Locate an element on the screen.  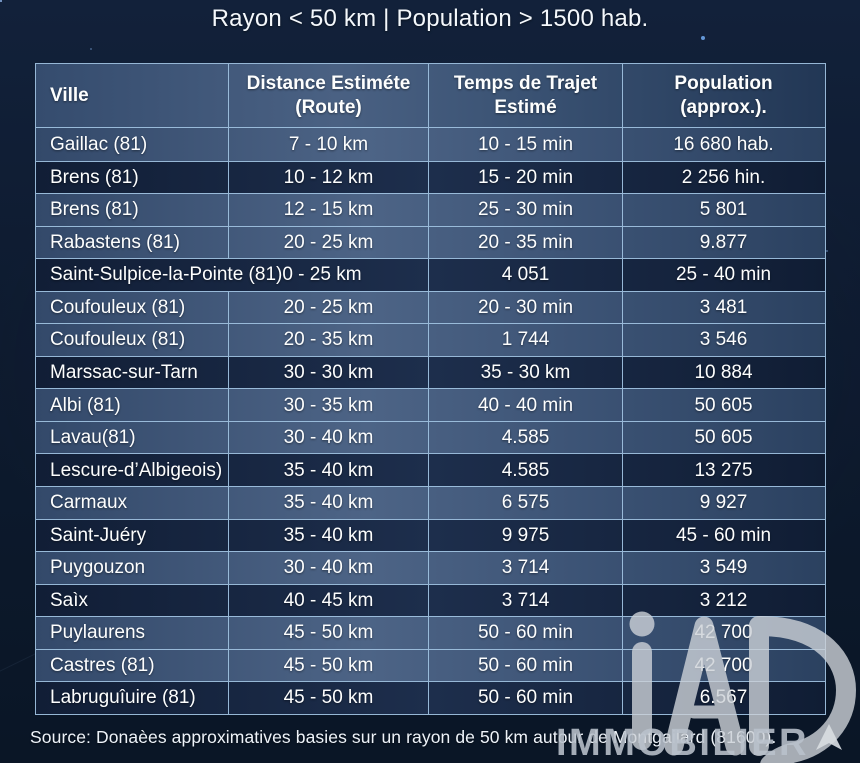
cell-ville-merged: Saint-Sulpice-la-Pointe (81)0 - 25 km is located at coordinates (232, 275).